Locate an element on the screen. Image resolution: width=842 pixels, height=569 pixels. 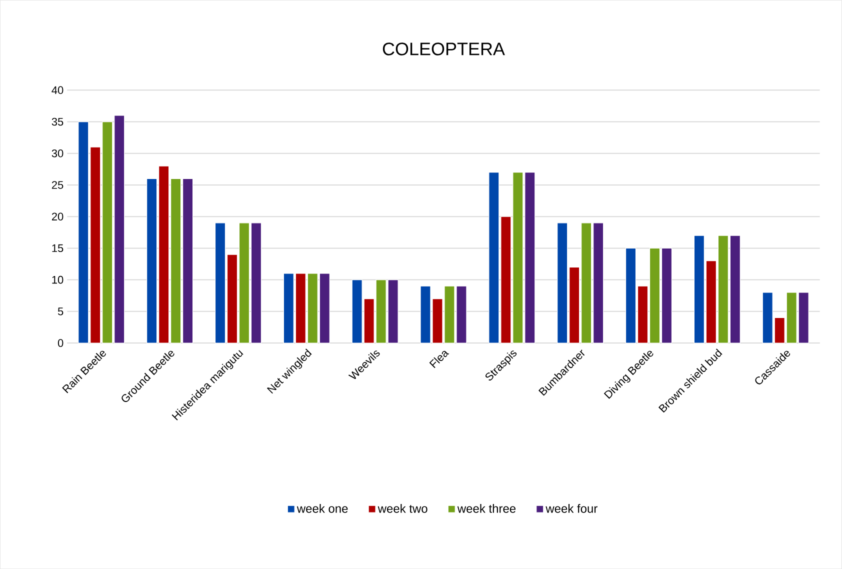
y-tick-label: 15 is located at coordinates (58, 248).